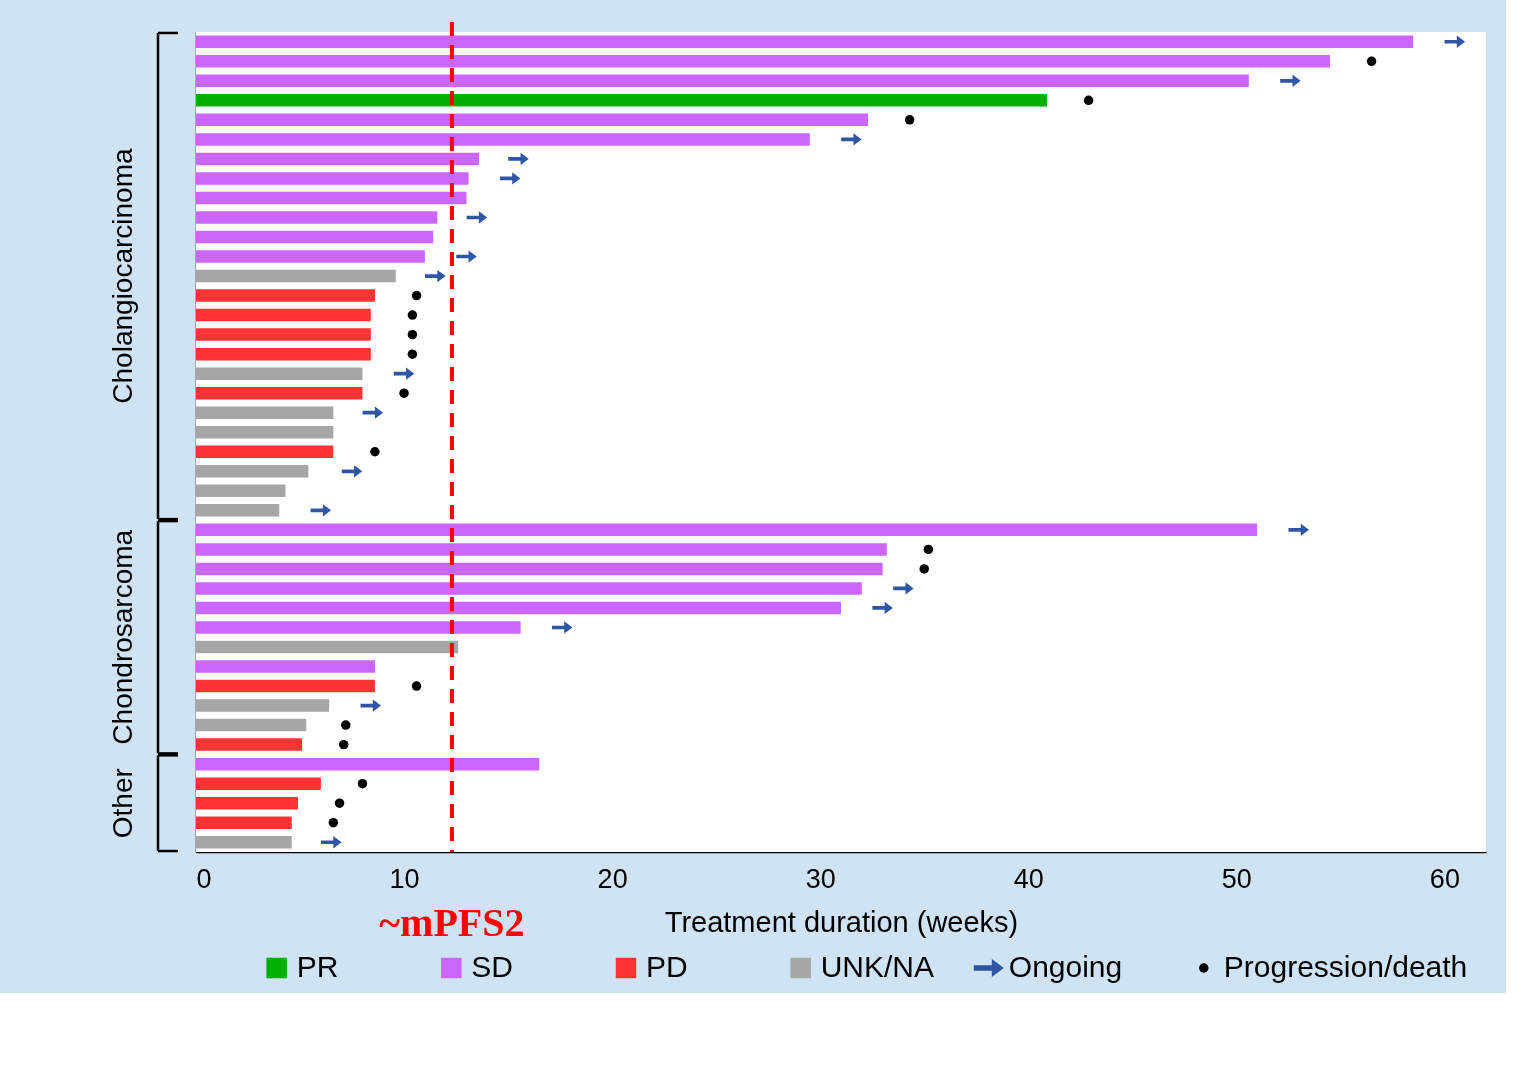 This screenshot has height=1081, width=1528. Describe the element at coordinates (1028, 878) in the screenshot. I see `x-tick-label: 40` at that location.